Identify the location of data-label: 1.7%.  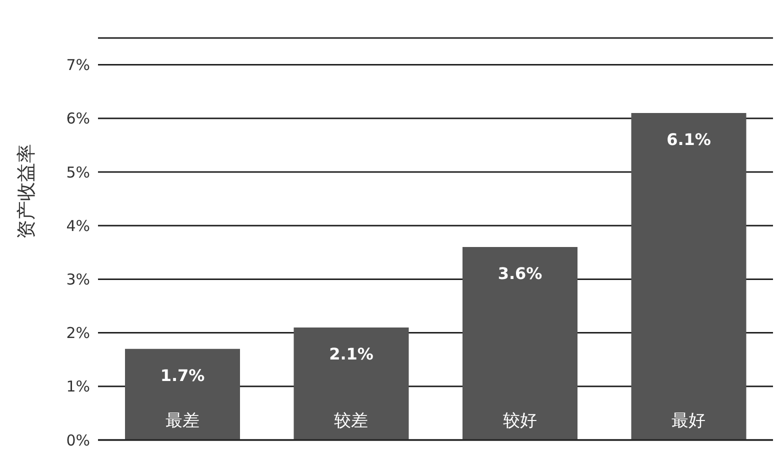
(182, 375).